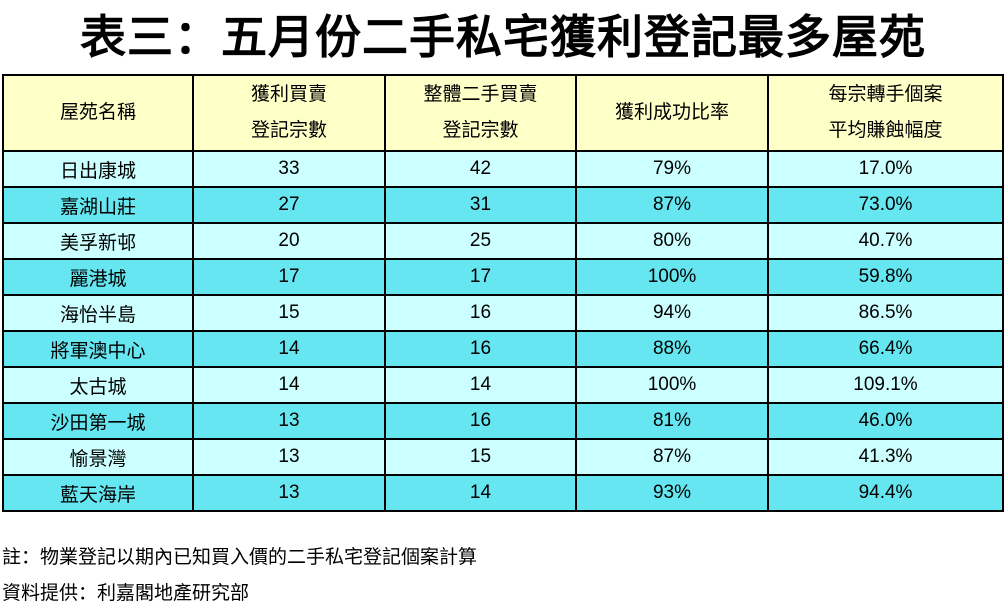 This screenshot has width=1006, height=613. Describe the element at coordinates (126, 593) in the screenshot. I see `source-credit: 資料提供：利嘉閣地產研究部` at that location.